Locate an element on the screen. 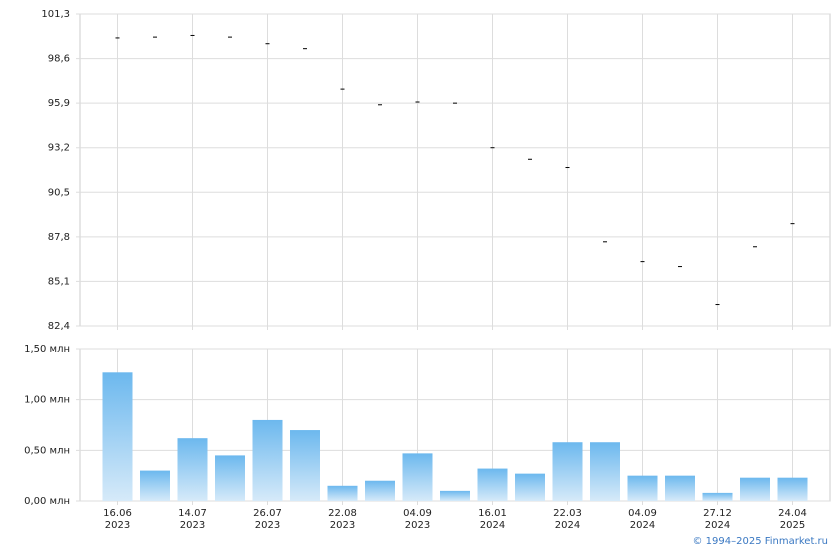  y-tick-label: 1,50 млн is located at coordinates (47, 349).